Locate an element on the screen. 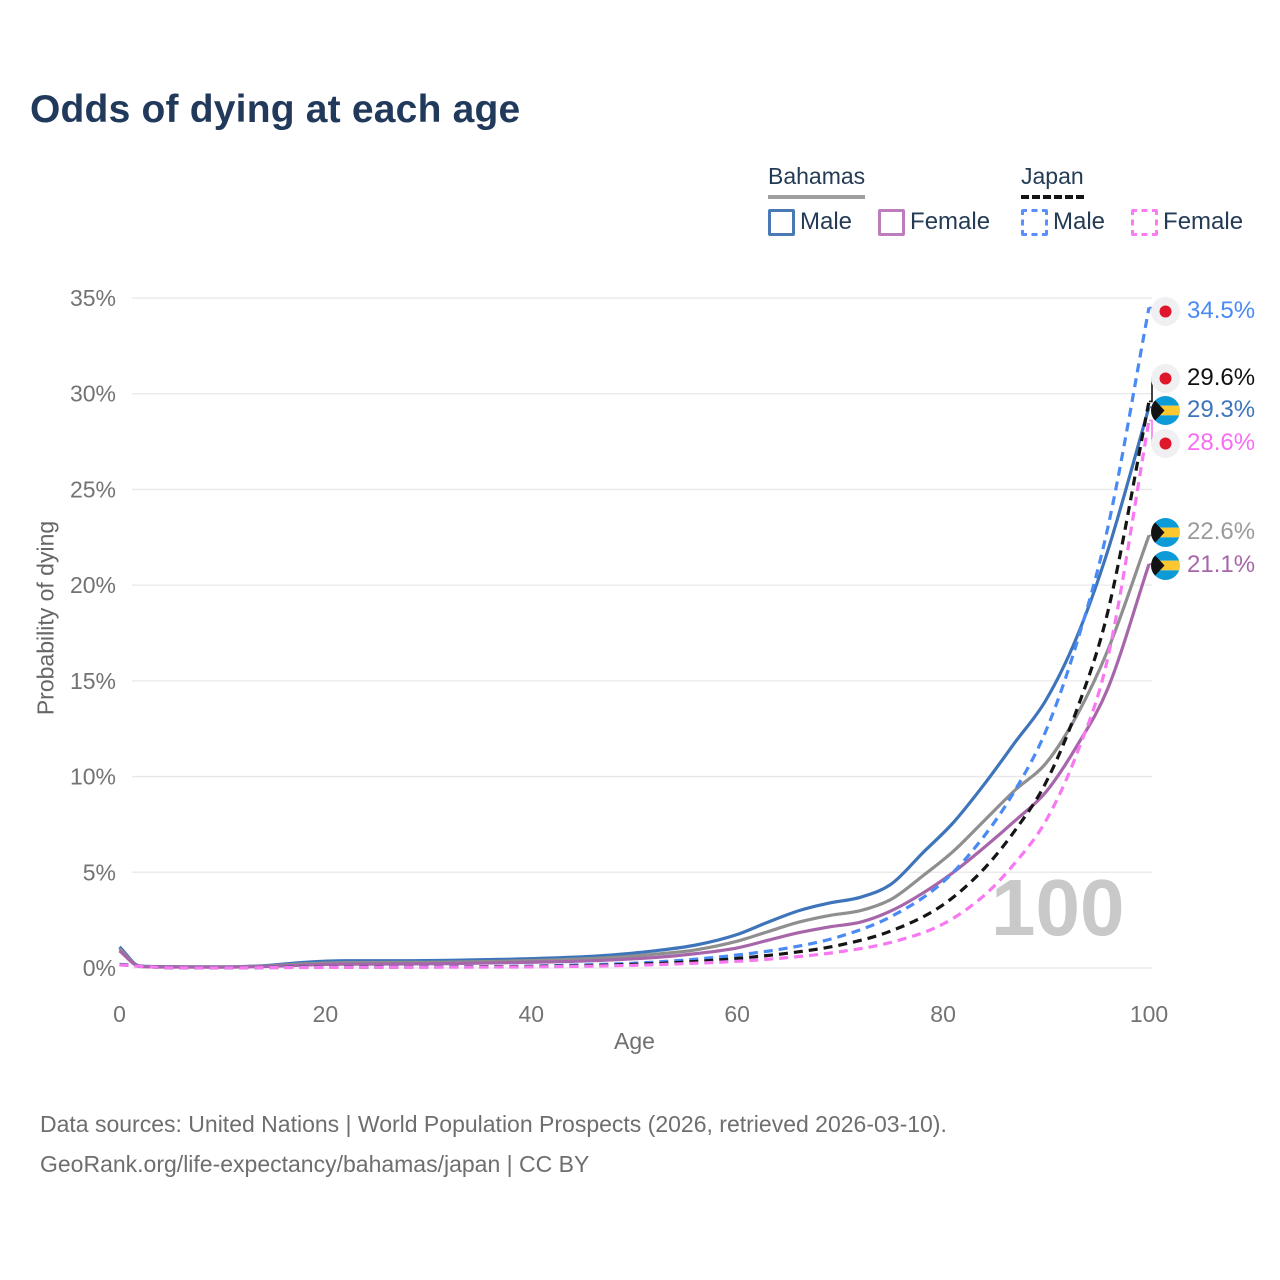  y-tick-label: 35% is located at coordinates (93, 298).